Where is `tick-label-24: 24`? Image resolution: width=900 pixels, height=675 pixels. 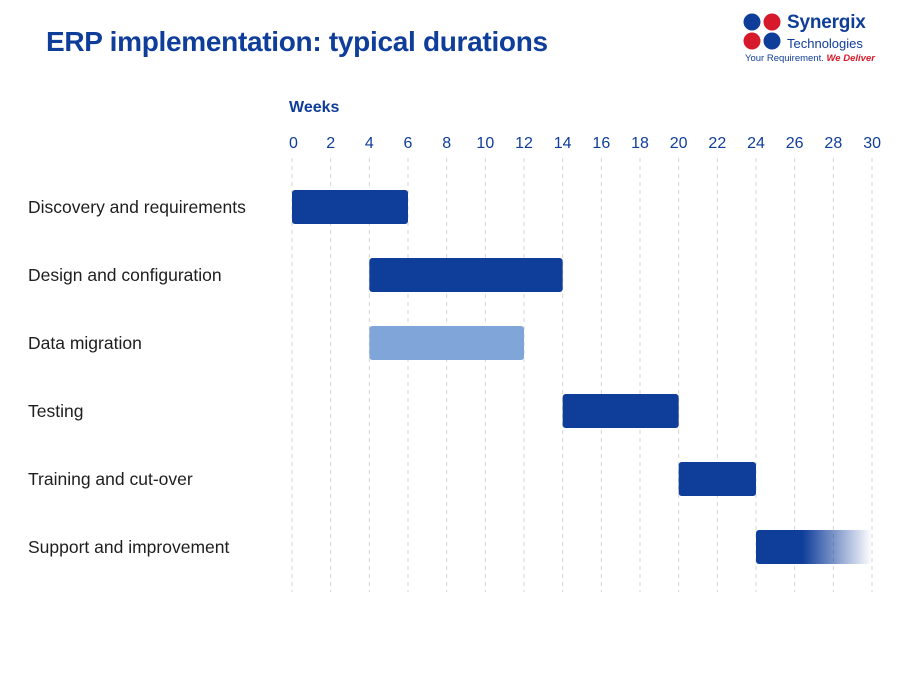 tick-label-24: 24 is located at coordinates (756, 143).